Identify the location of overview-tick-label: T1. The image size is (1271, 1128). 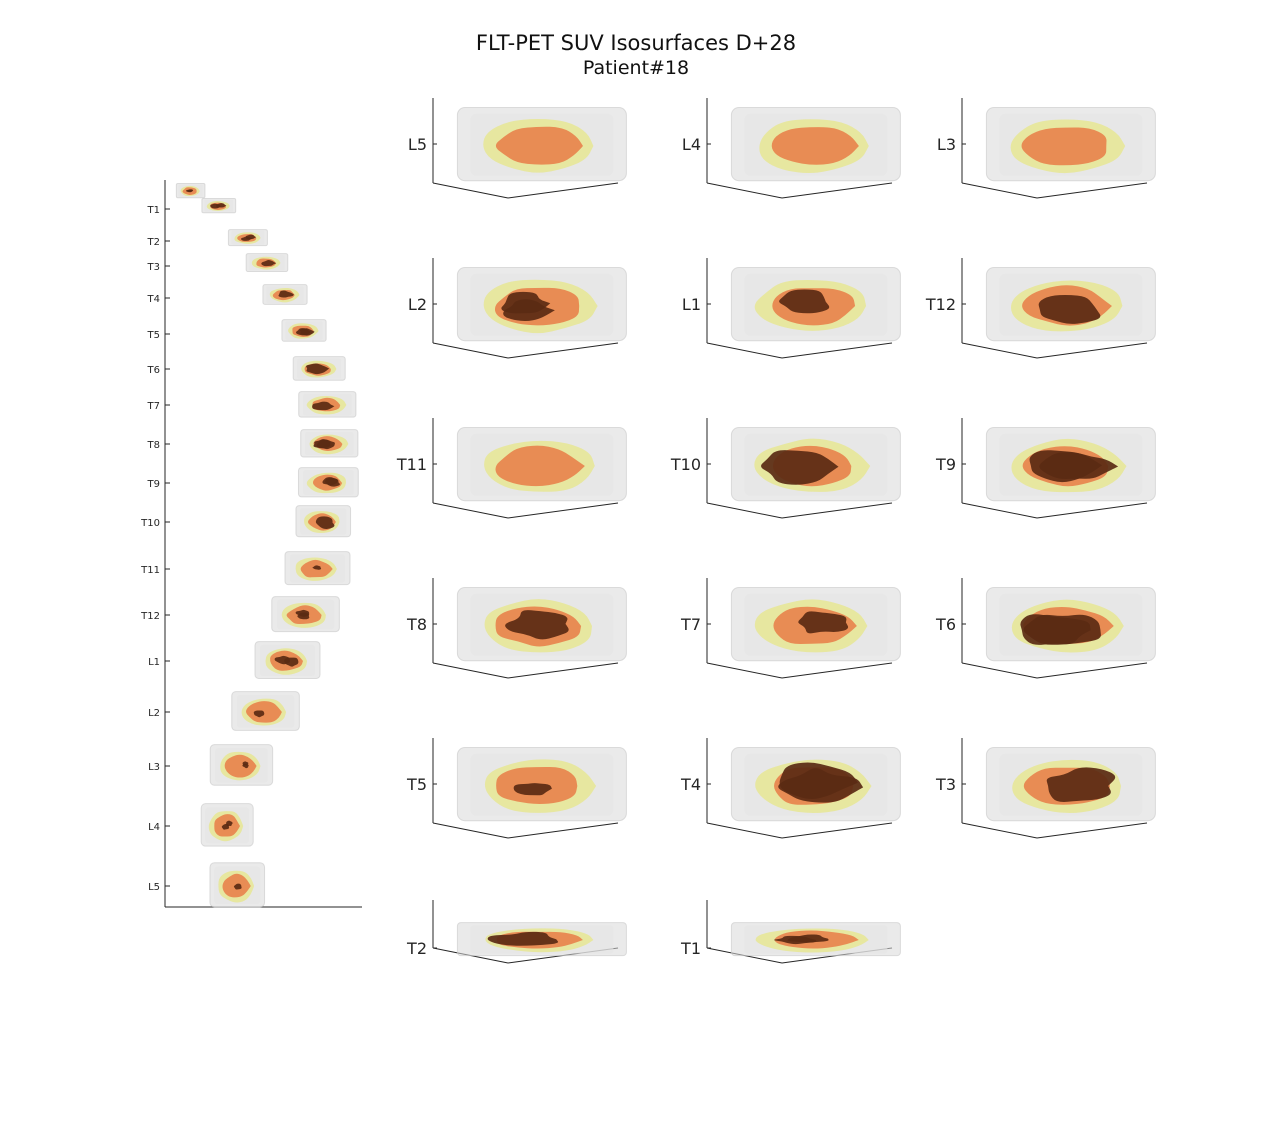
(153, 210).